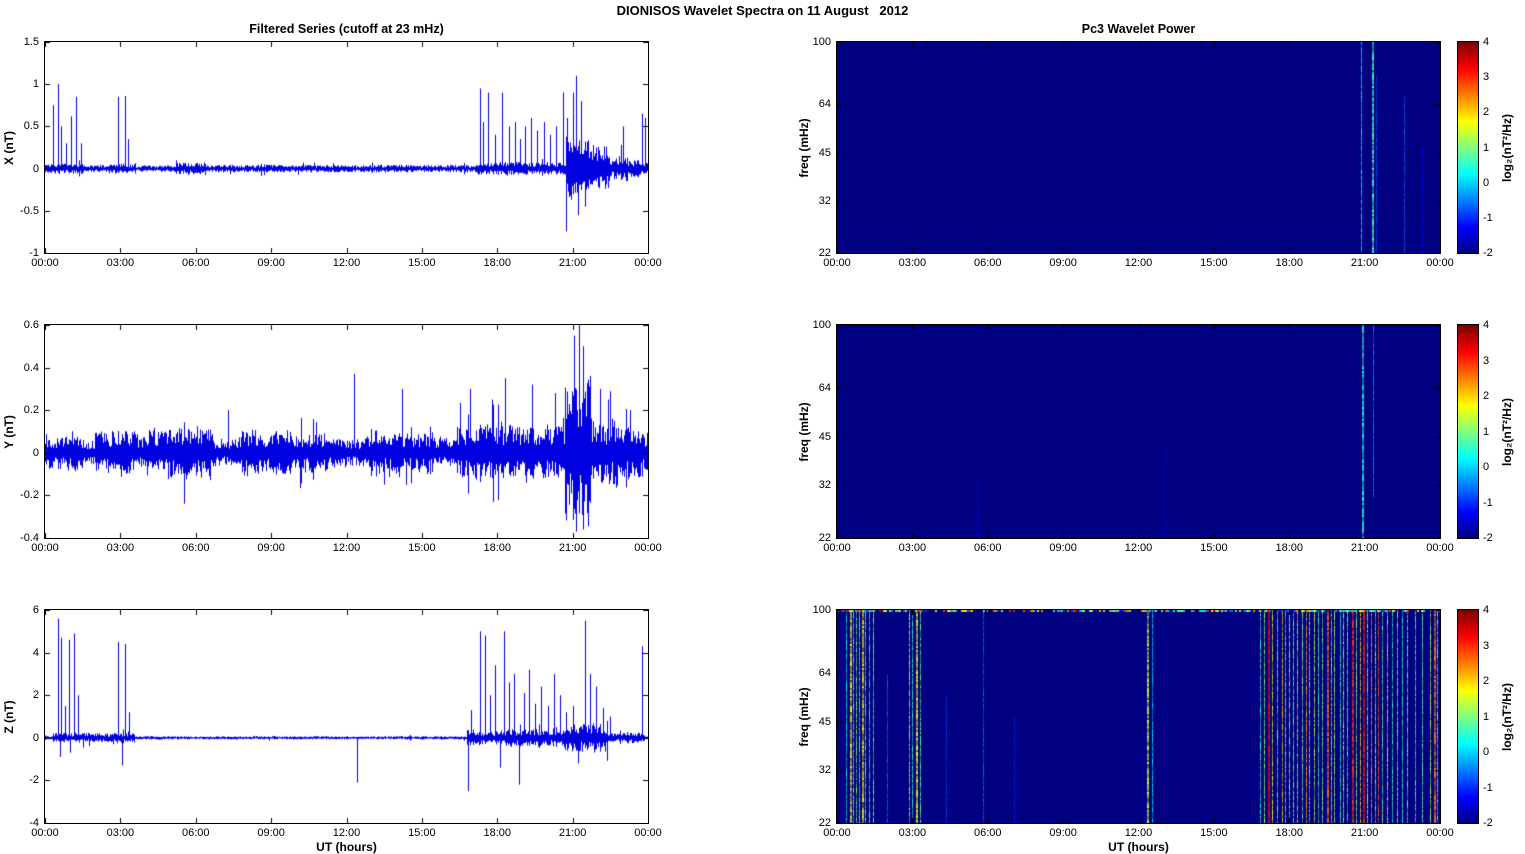 The image size is (1525, 854). Describe the element at coordinates (1138, 716) in the screenshot. I see `z-wavelet-heatmap-canvas` at that location.